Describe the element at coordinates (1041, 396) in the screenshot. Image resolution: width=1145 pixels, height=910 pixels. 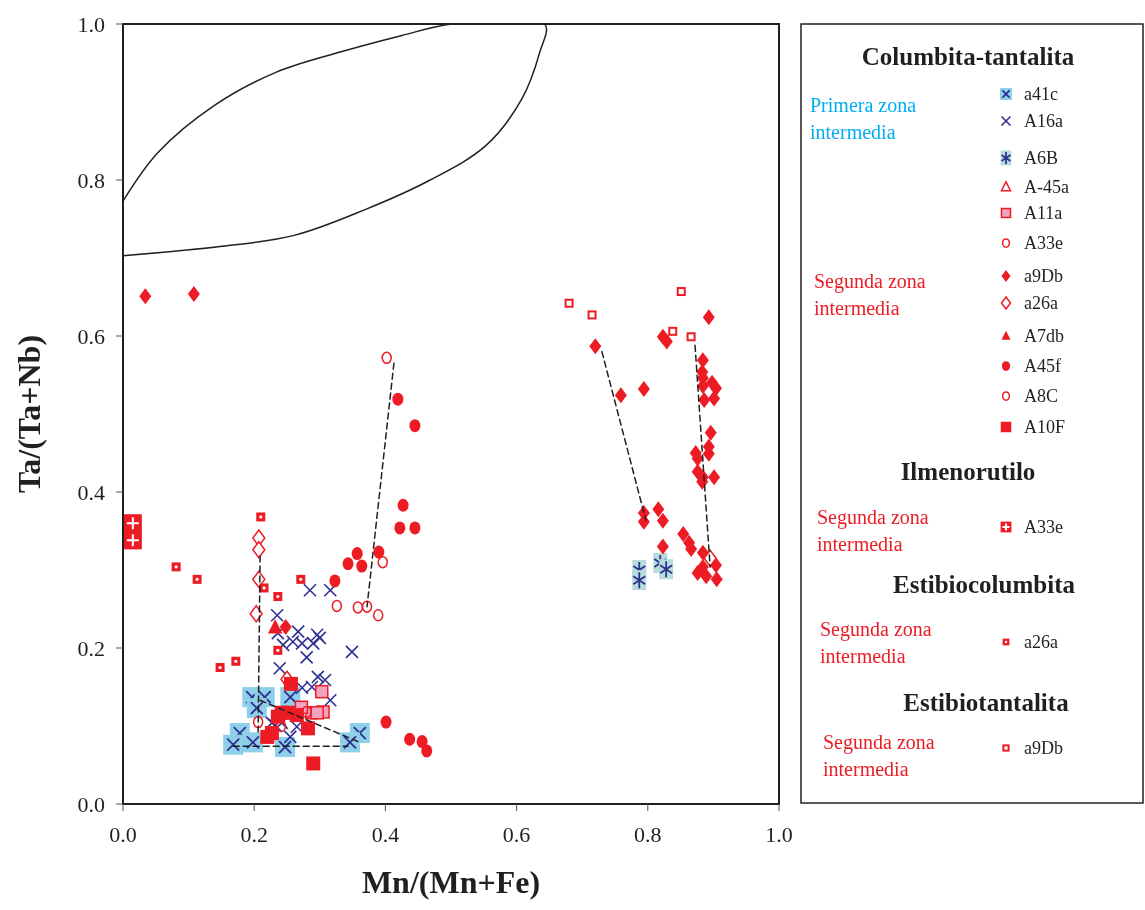
I see `legend-label: A8C` at that location.